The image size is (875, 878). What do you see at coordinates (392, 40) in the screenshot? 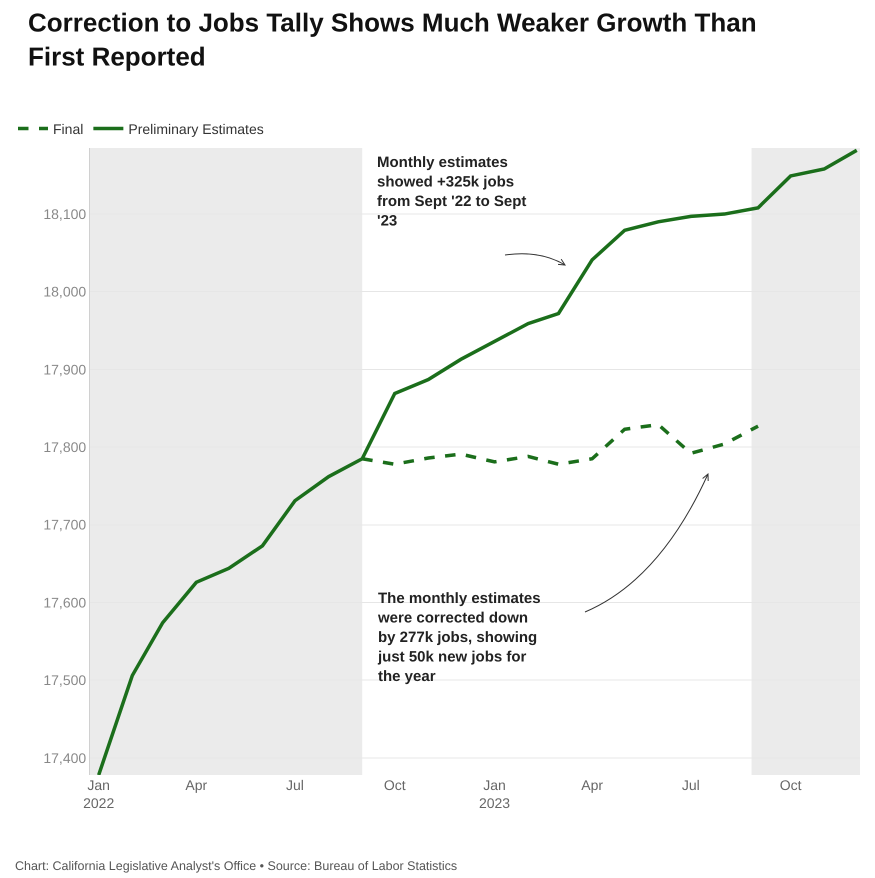
I see `chart-title: Correction to Jobs Tally Shows Much Weaker Growth Than First Reported` at bounding box center [392, 40].